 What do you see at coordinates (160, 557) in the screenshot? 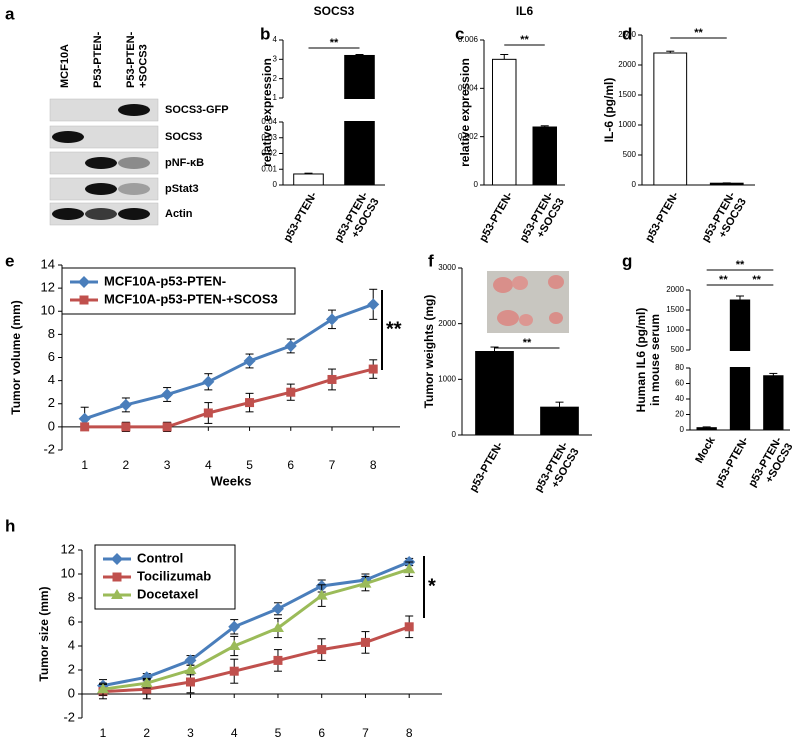
I see `legend-label: Control` at bounding box center [160, 557].